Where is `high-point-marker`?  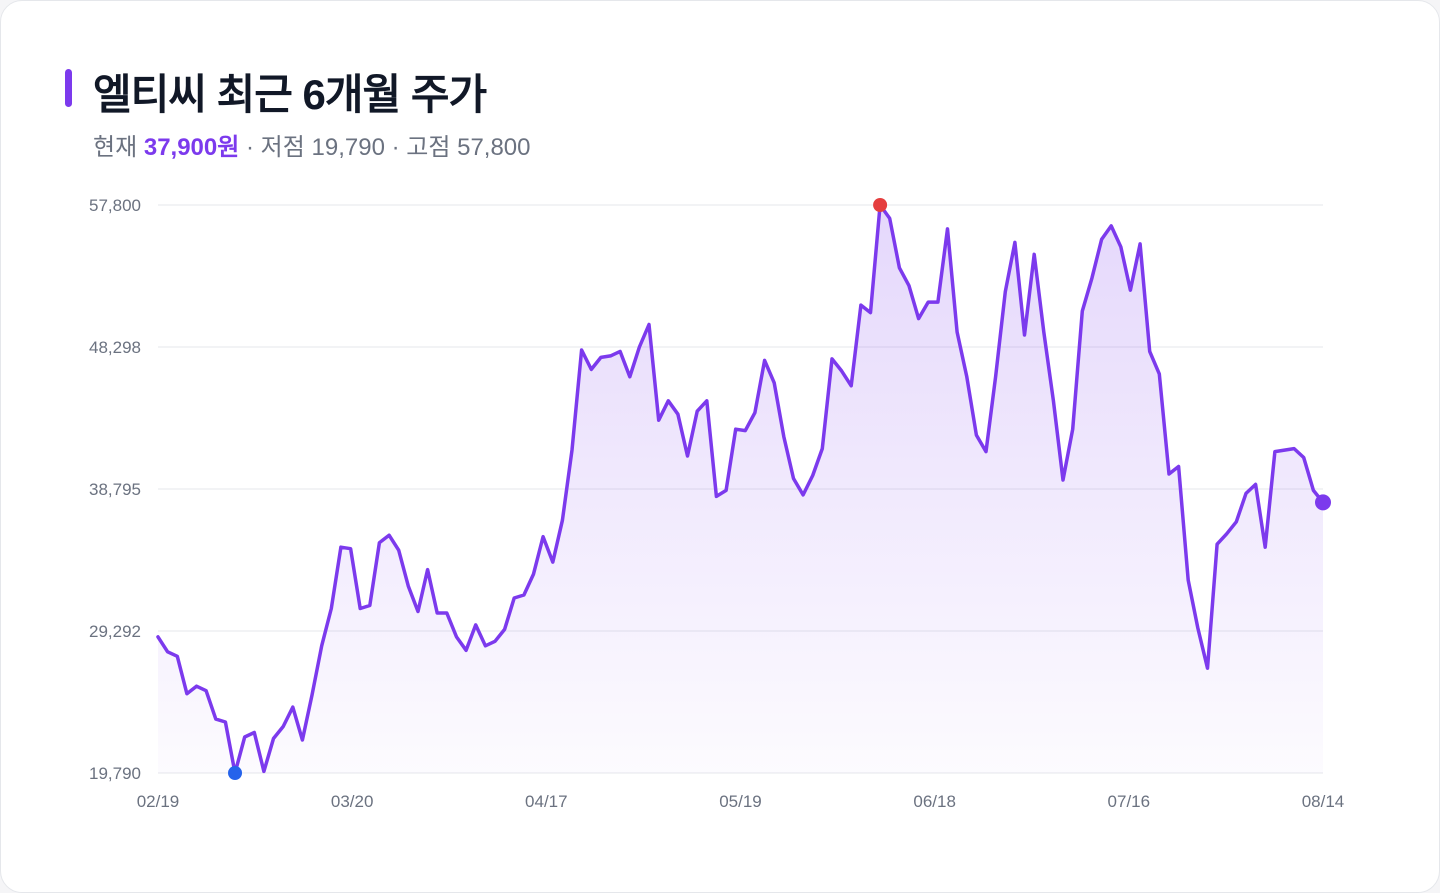 high-point-marker is located at coordinates (880, 205).